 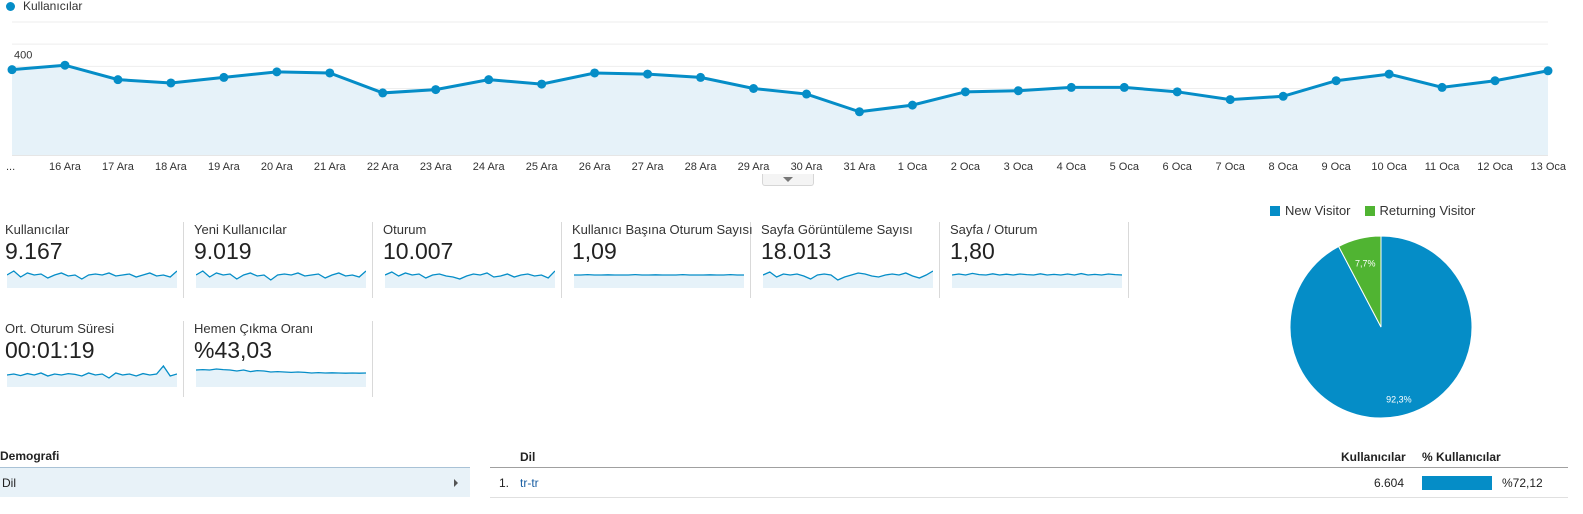 What do you see at coordinates (233, 350) in the screenshot?
I see `metric-value: %43,03` at bounding box center [233, 350].